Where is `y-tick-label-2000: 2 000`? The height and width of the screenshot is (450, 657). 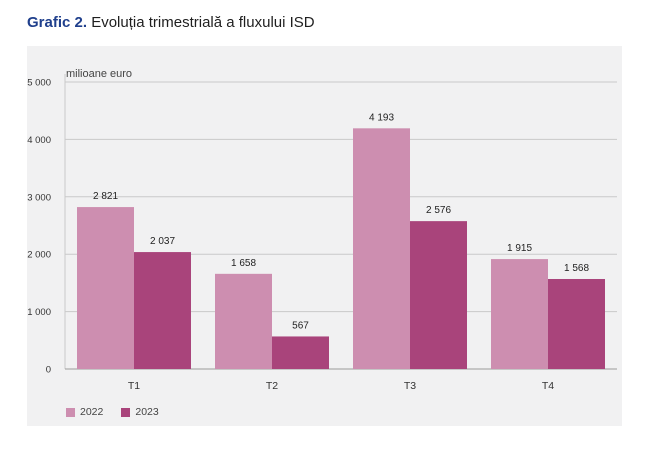 y-tick-label-2000: 2 000 is located at coordinates (39, 255).